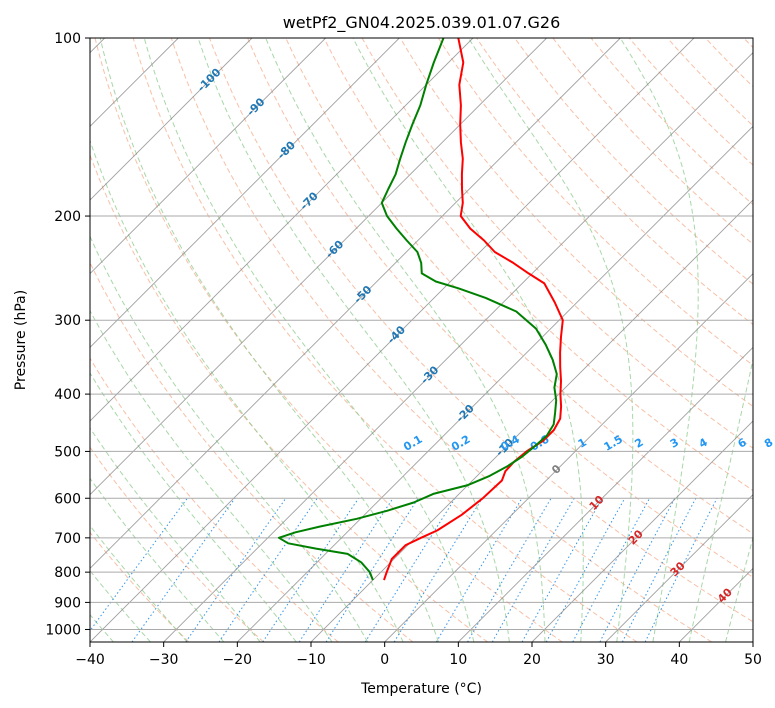 Image resolution: width=775 pixels, height=708 pixels. I want to click on moist-adiabat-label: -90, so click(255, 106).